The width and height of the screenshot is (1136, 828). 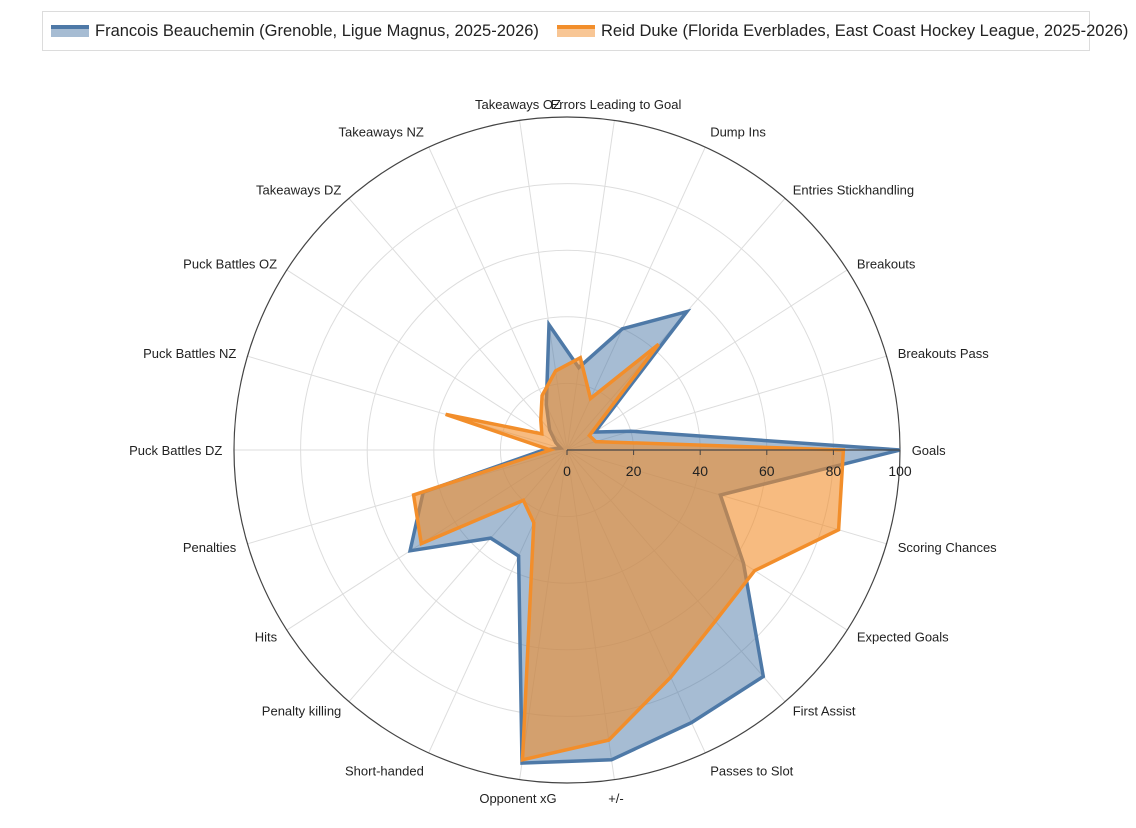 What do you see at coordinates (824, 711) in the screenshot?
I see `category-label: First Assist` at bounding box center [824, 711].